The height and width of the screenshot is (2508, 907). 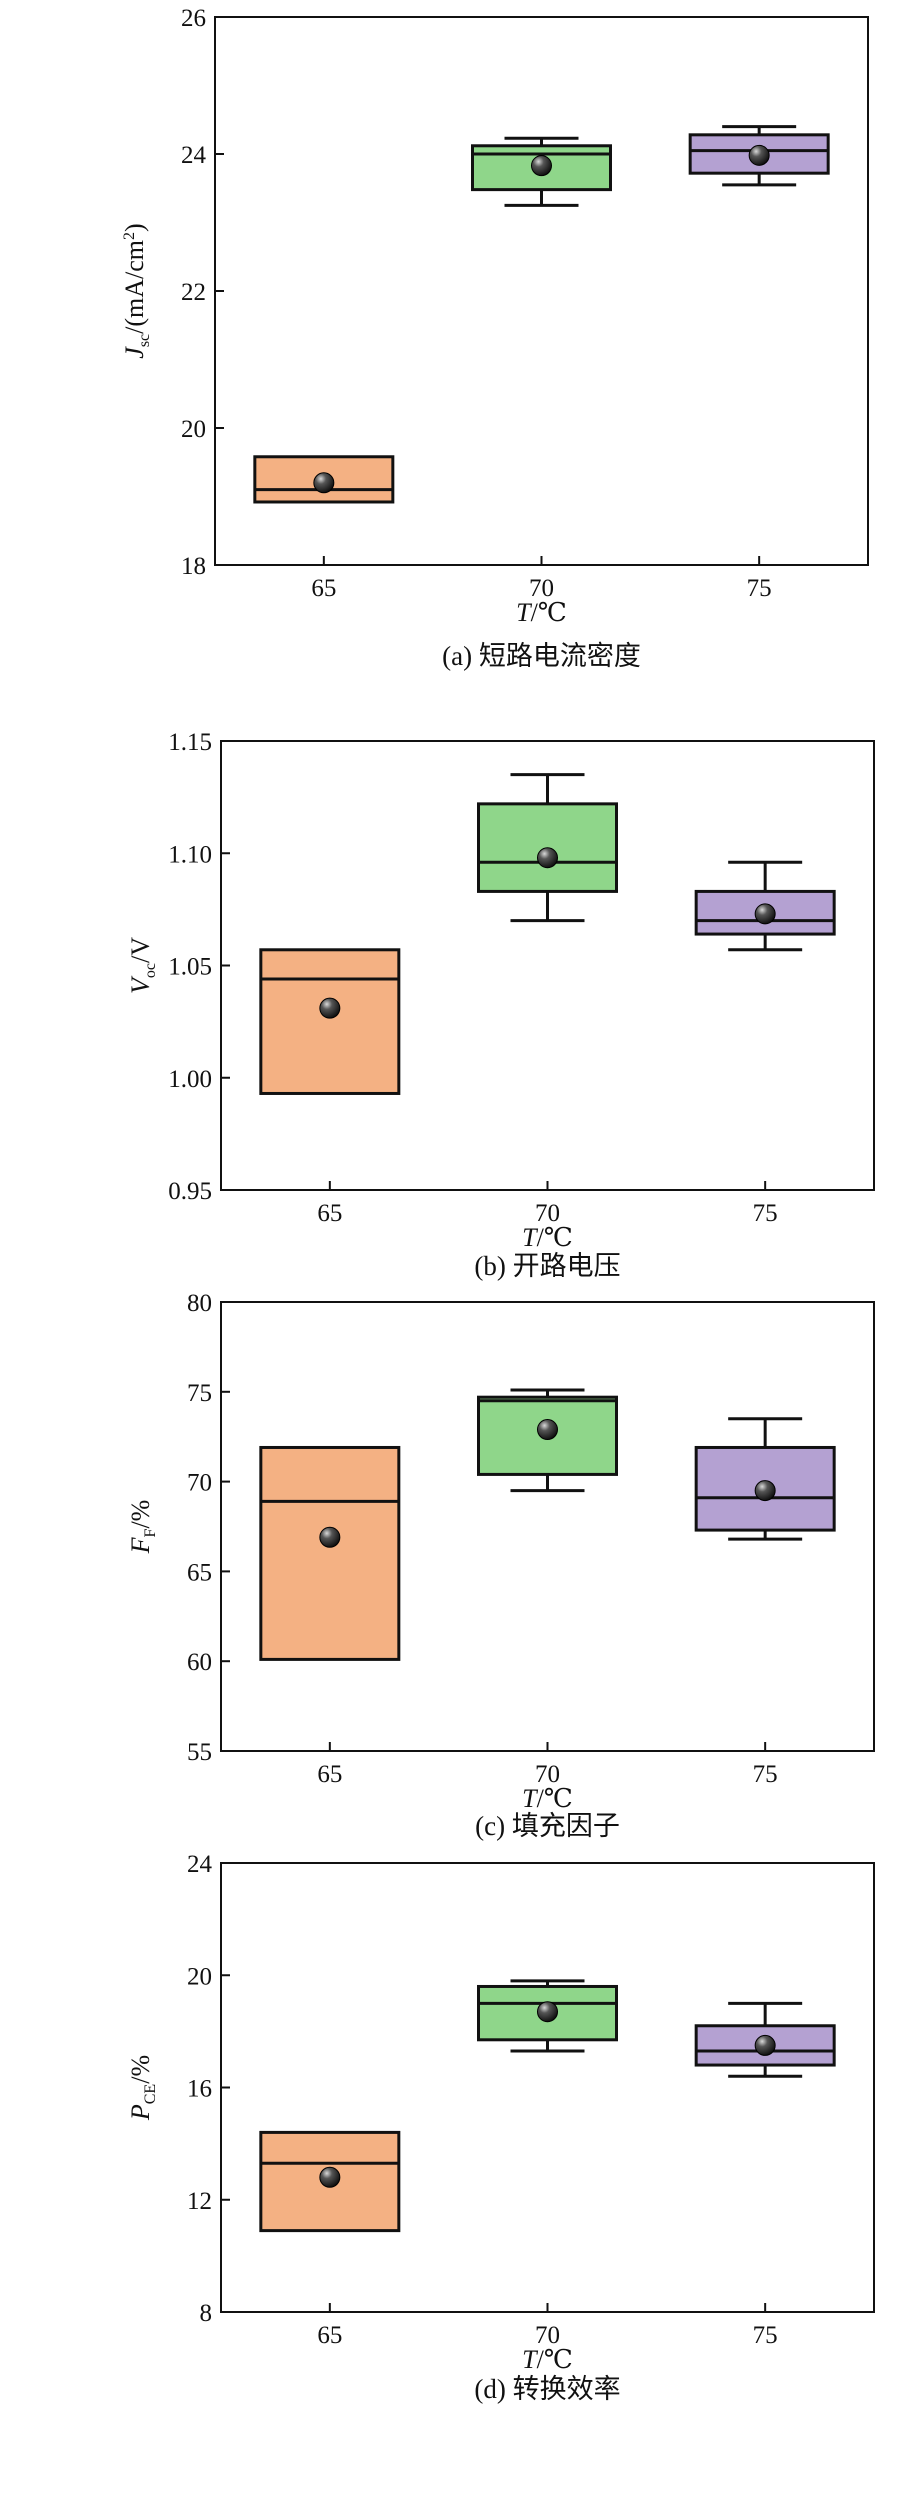 What do you see at coordinates (140, 1545) in the screenshot?
I see `y-axis-label-symbol: F` at bounding box center [140, 1545].